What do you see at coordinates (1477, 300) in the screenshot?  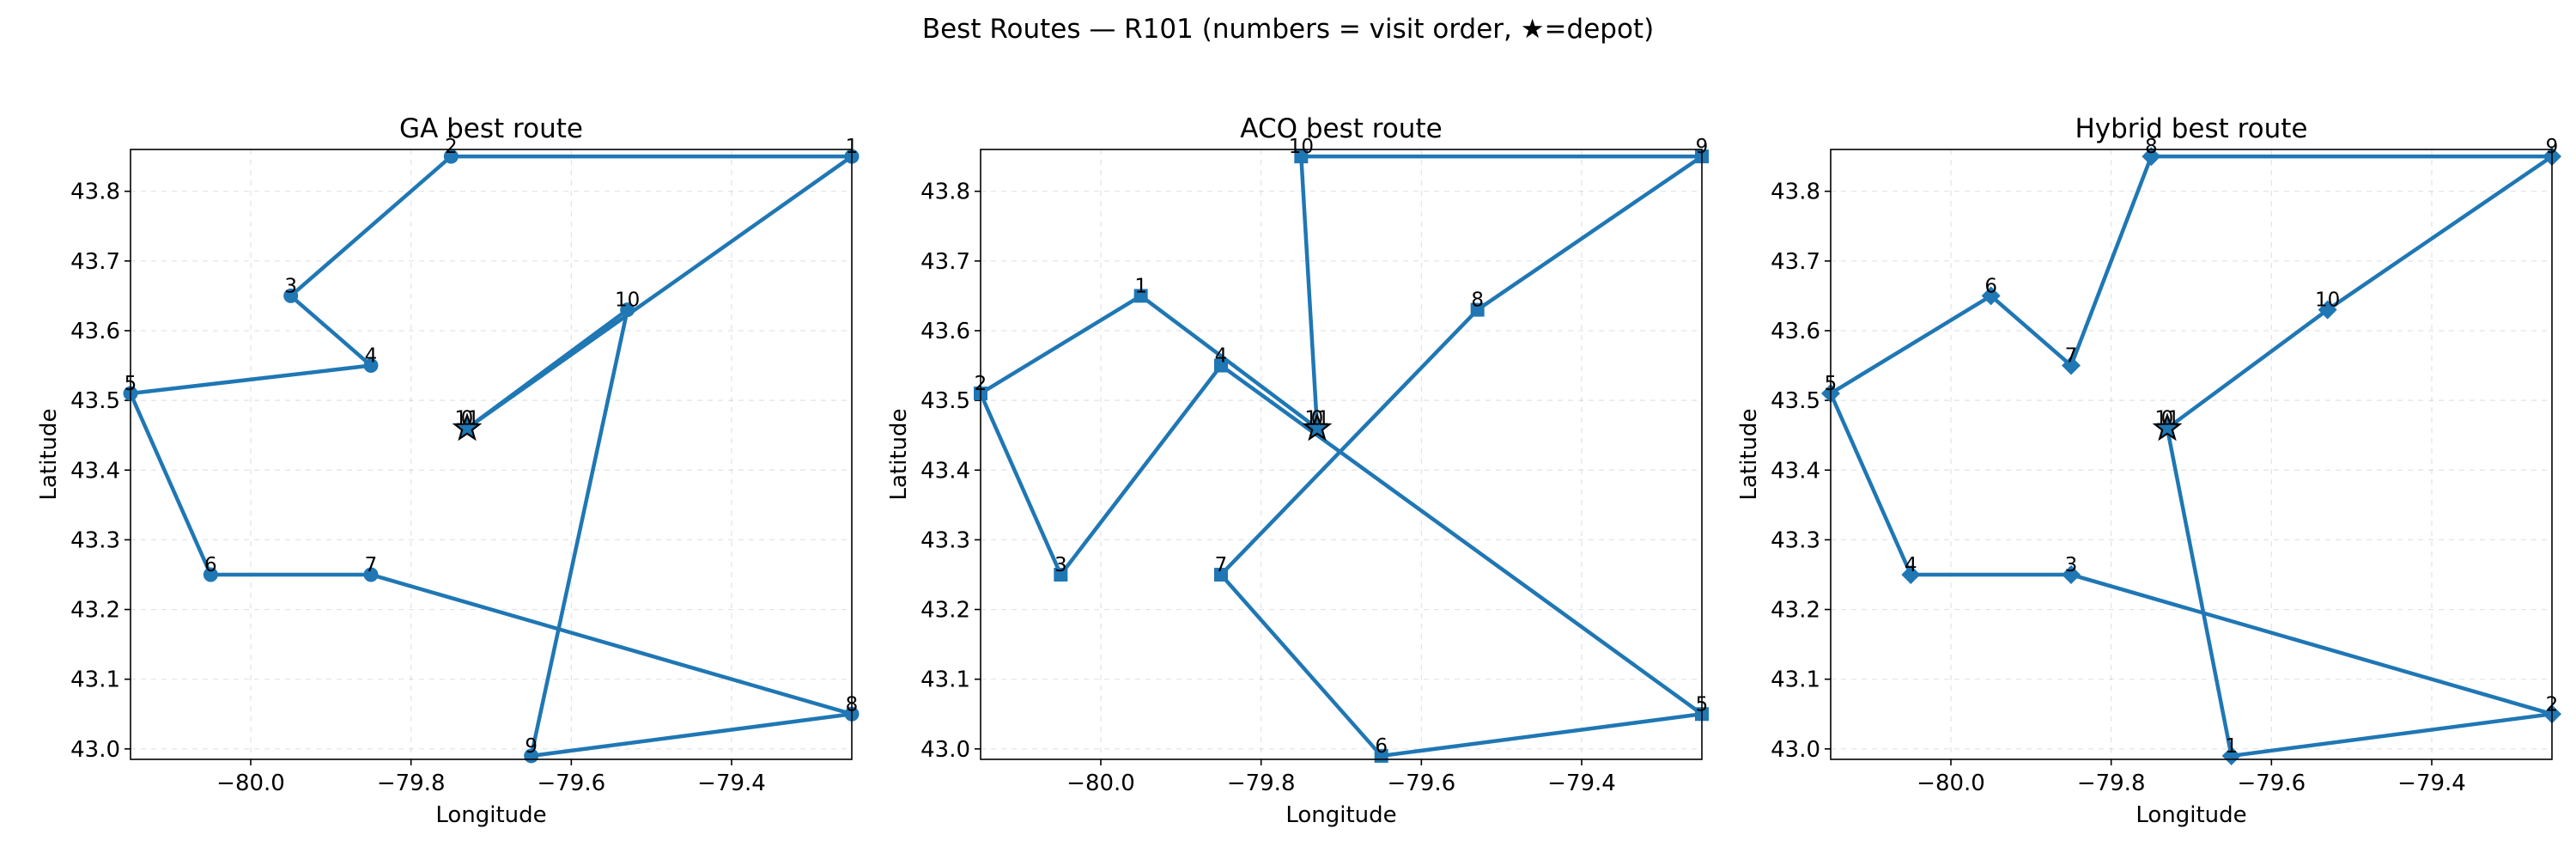 I see `visit-order-label: 8` at bounding box center [1477, 300].